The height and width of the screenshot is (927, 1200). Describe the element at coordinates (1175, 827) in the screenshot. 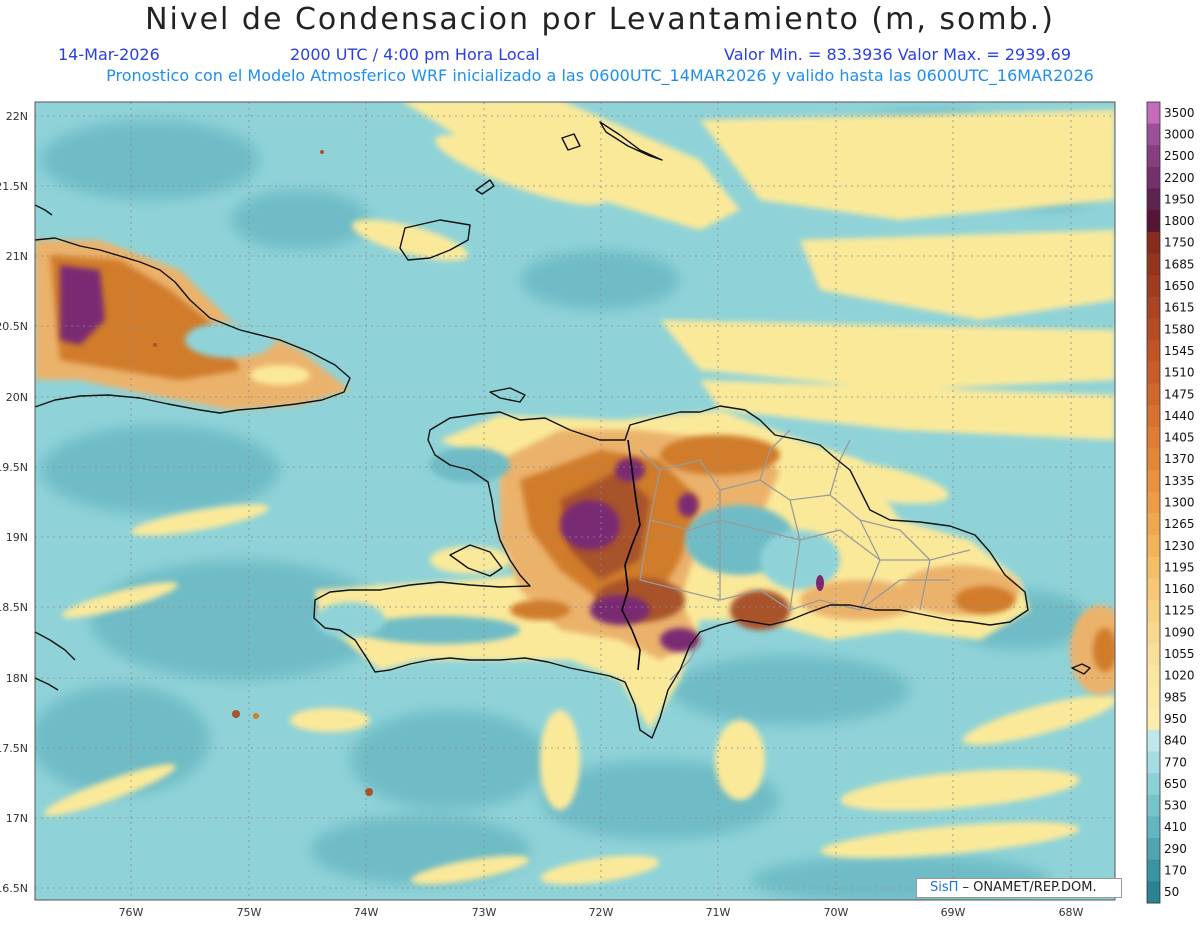

I see `colorbar-label: 410` at that location.